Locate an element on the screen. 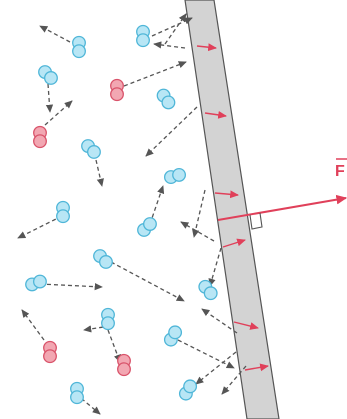 The height and width of the screenshot is (419, 347). force-label: F is located at coordinates (340, 171).